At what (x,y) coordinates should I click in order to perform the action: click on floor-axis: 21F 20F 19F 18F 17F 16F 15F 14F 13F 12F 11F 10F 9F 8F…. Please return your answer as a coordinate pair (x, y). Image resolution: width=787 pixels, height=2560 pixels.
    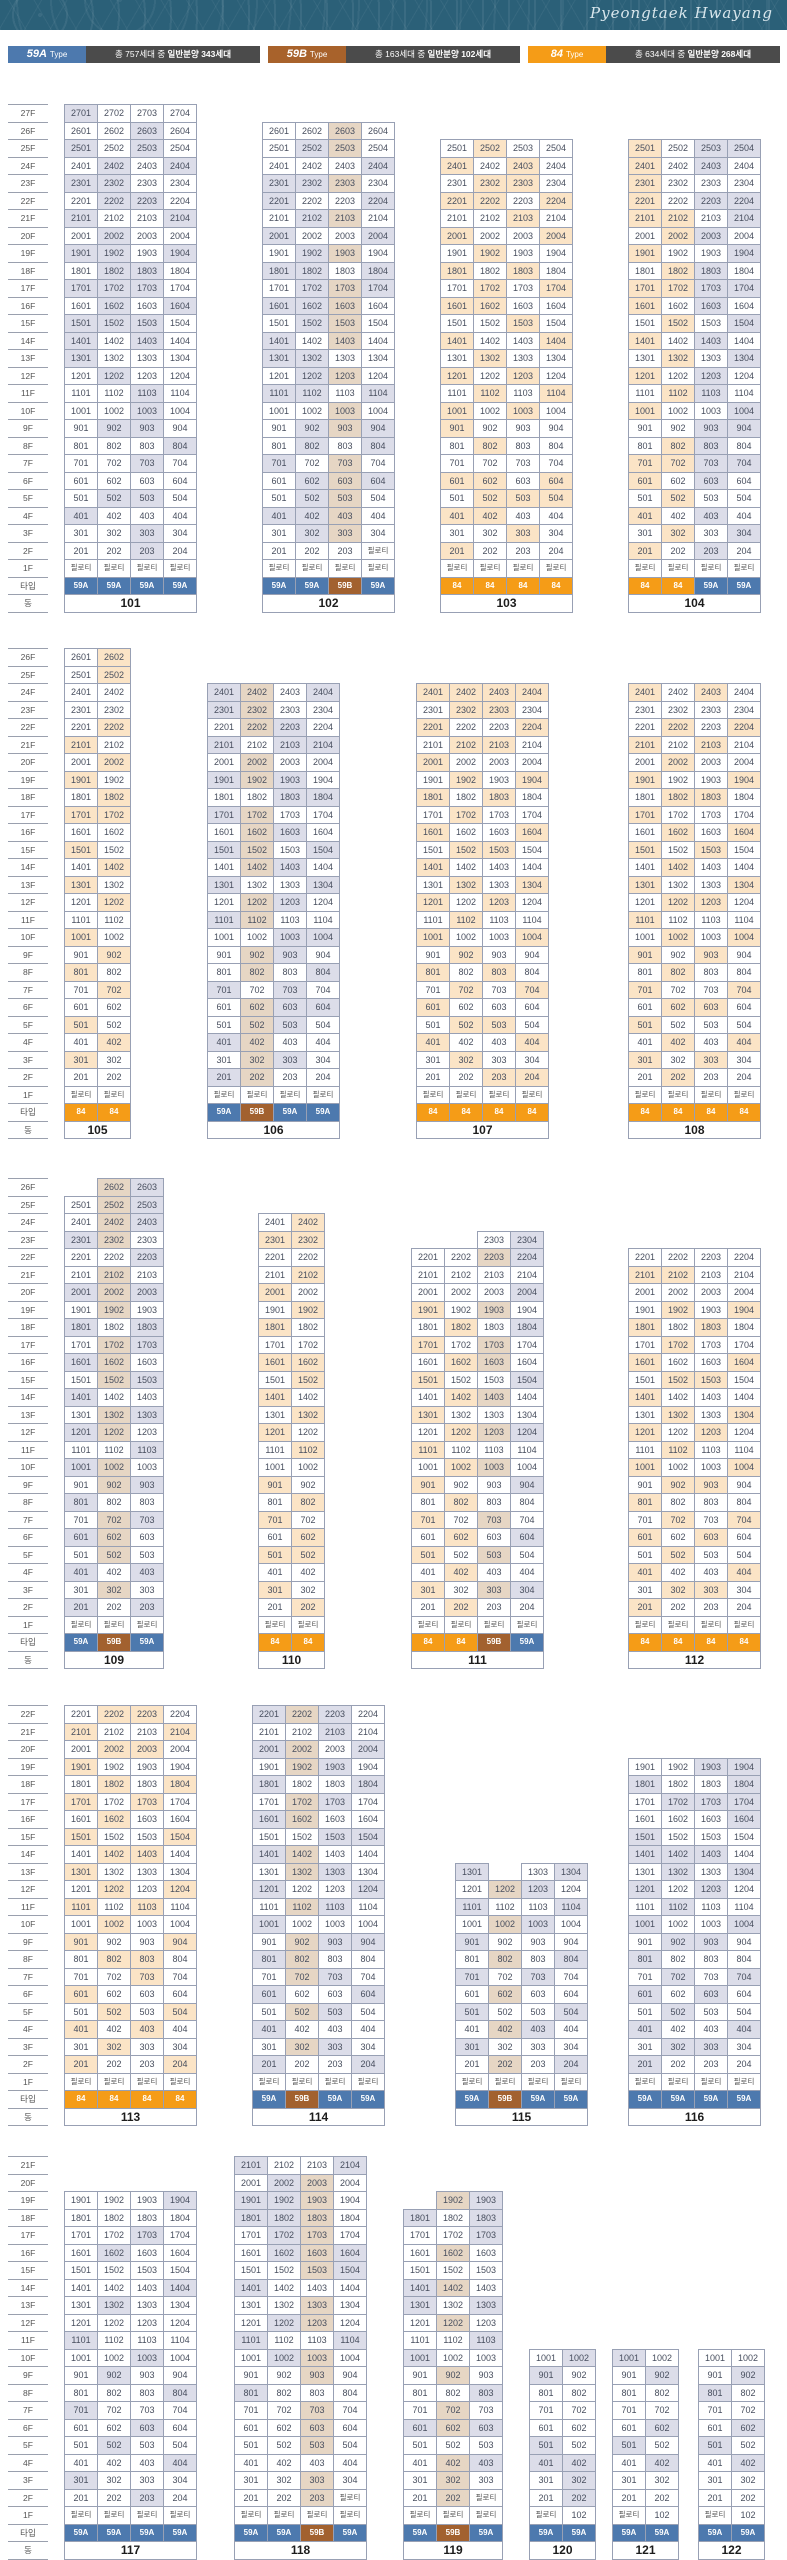
    Looking at the image, I should click on (28, 2358).